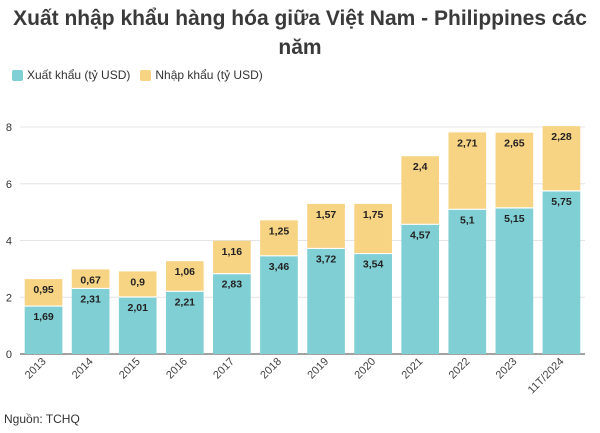  Describe the element at coordinates (232, 252) in the screenshot. I see `data-label-import: 1,16` at that location.